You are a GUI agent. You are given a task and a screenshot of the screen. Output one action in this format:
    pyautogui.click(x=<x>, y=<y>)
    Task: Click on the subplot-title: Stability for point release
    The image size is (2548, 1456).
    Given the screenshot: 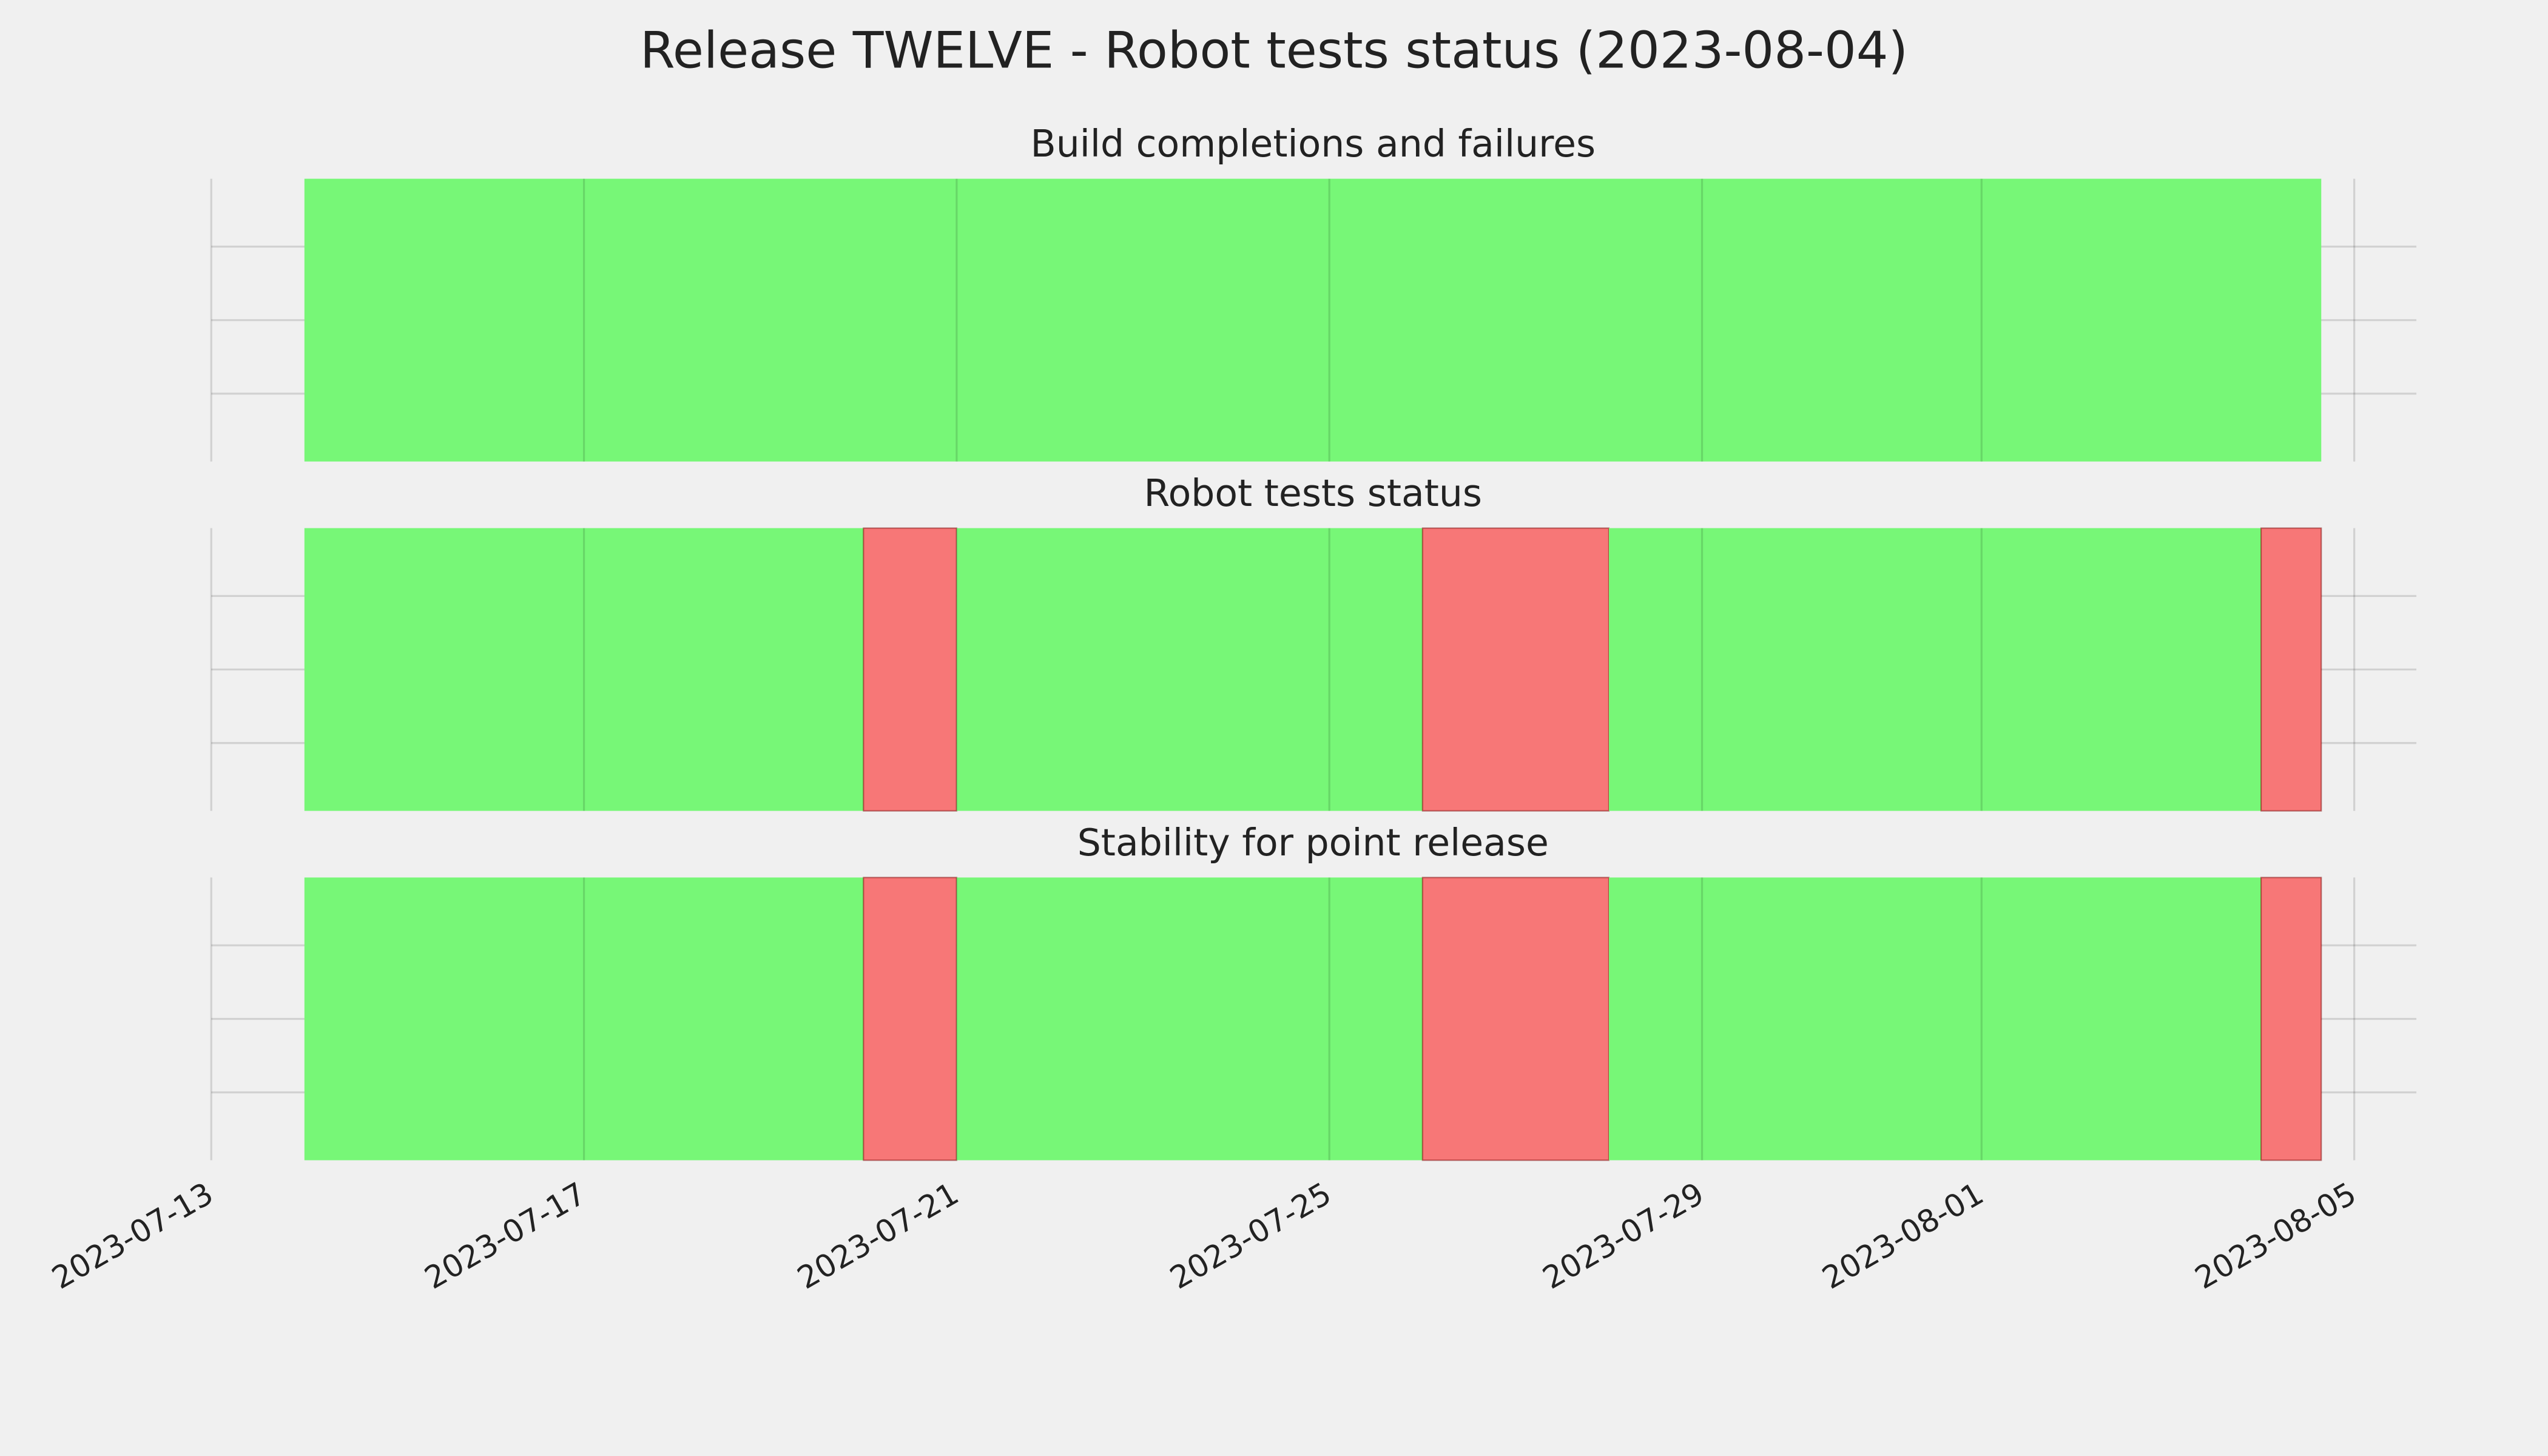 What is the action you would take?
    pyautogui.click(x=1313, y=842)
    